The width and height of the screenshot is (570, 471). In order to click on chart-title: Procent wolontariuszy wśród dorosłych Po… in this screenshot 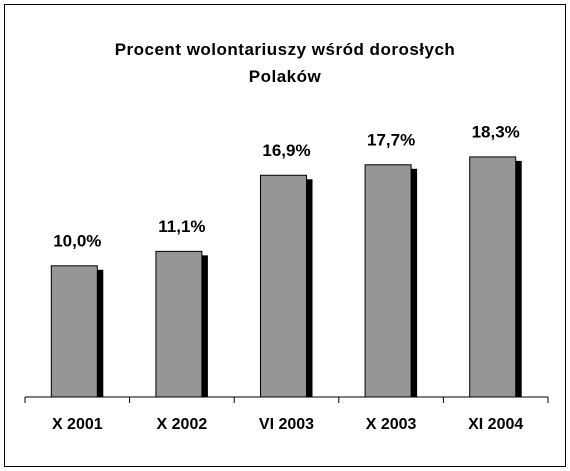, I will do `click(285, 63)`.